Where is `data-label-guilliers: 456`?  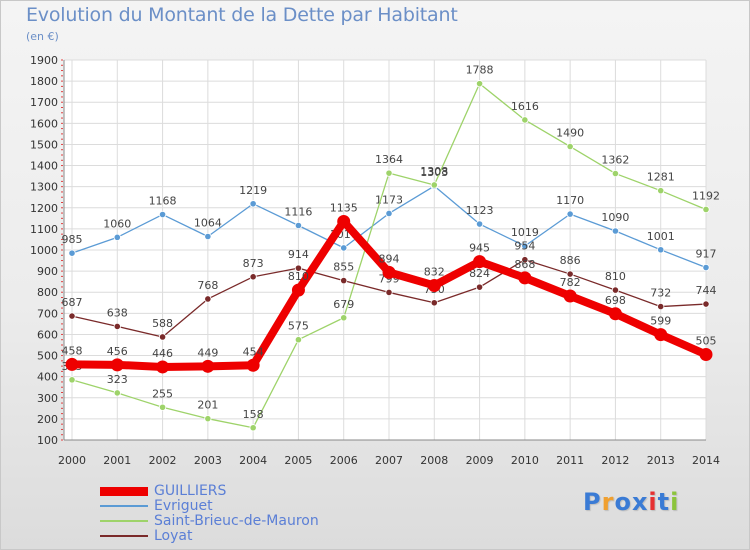
data-label-guilliers: 456 is located at coordinates (117, 351).